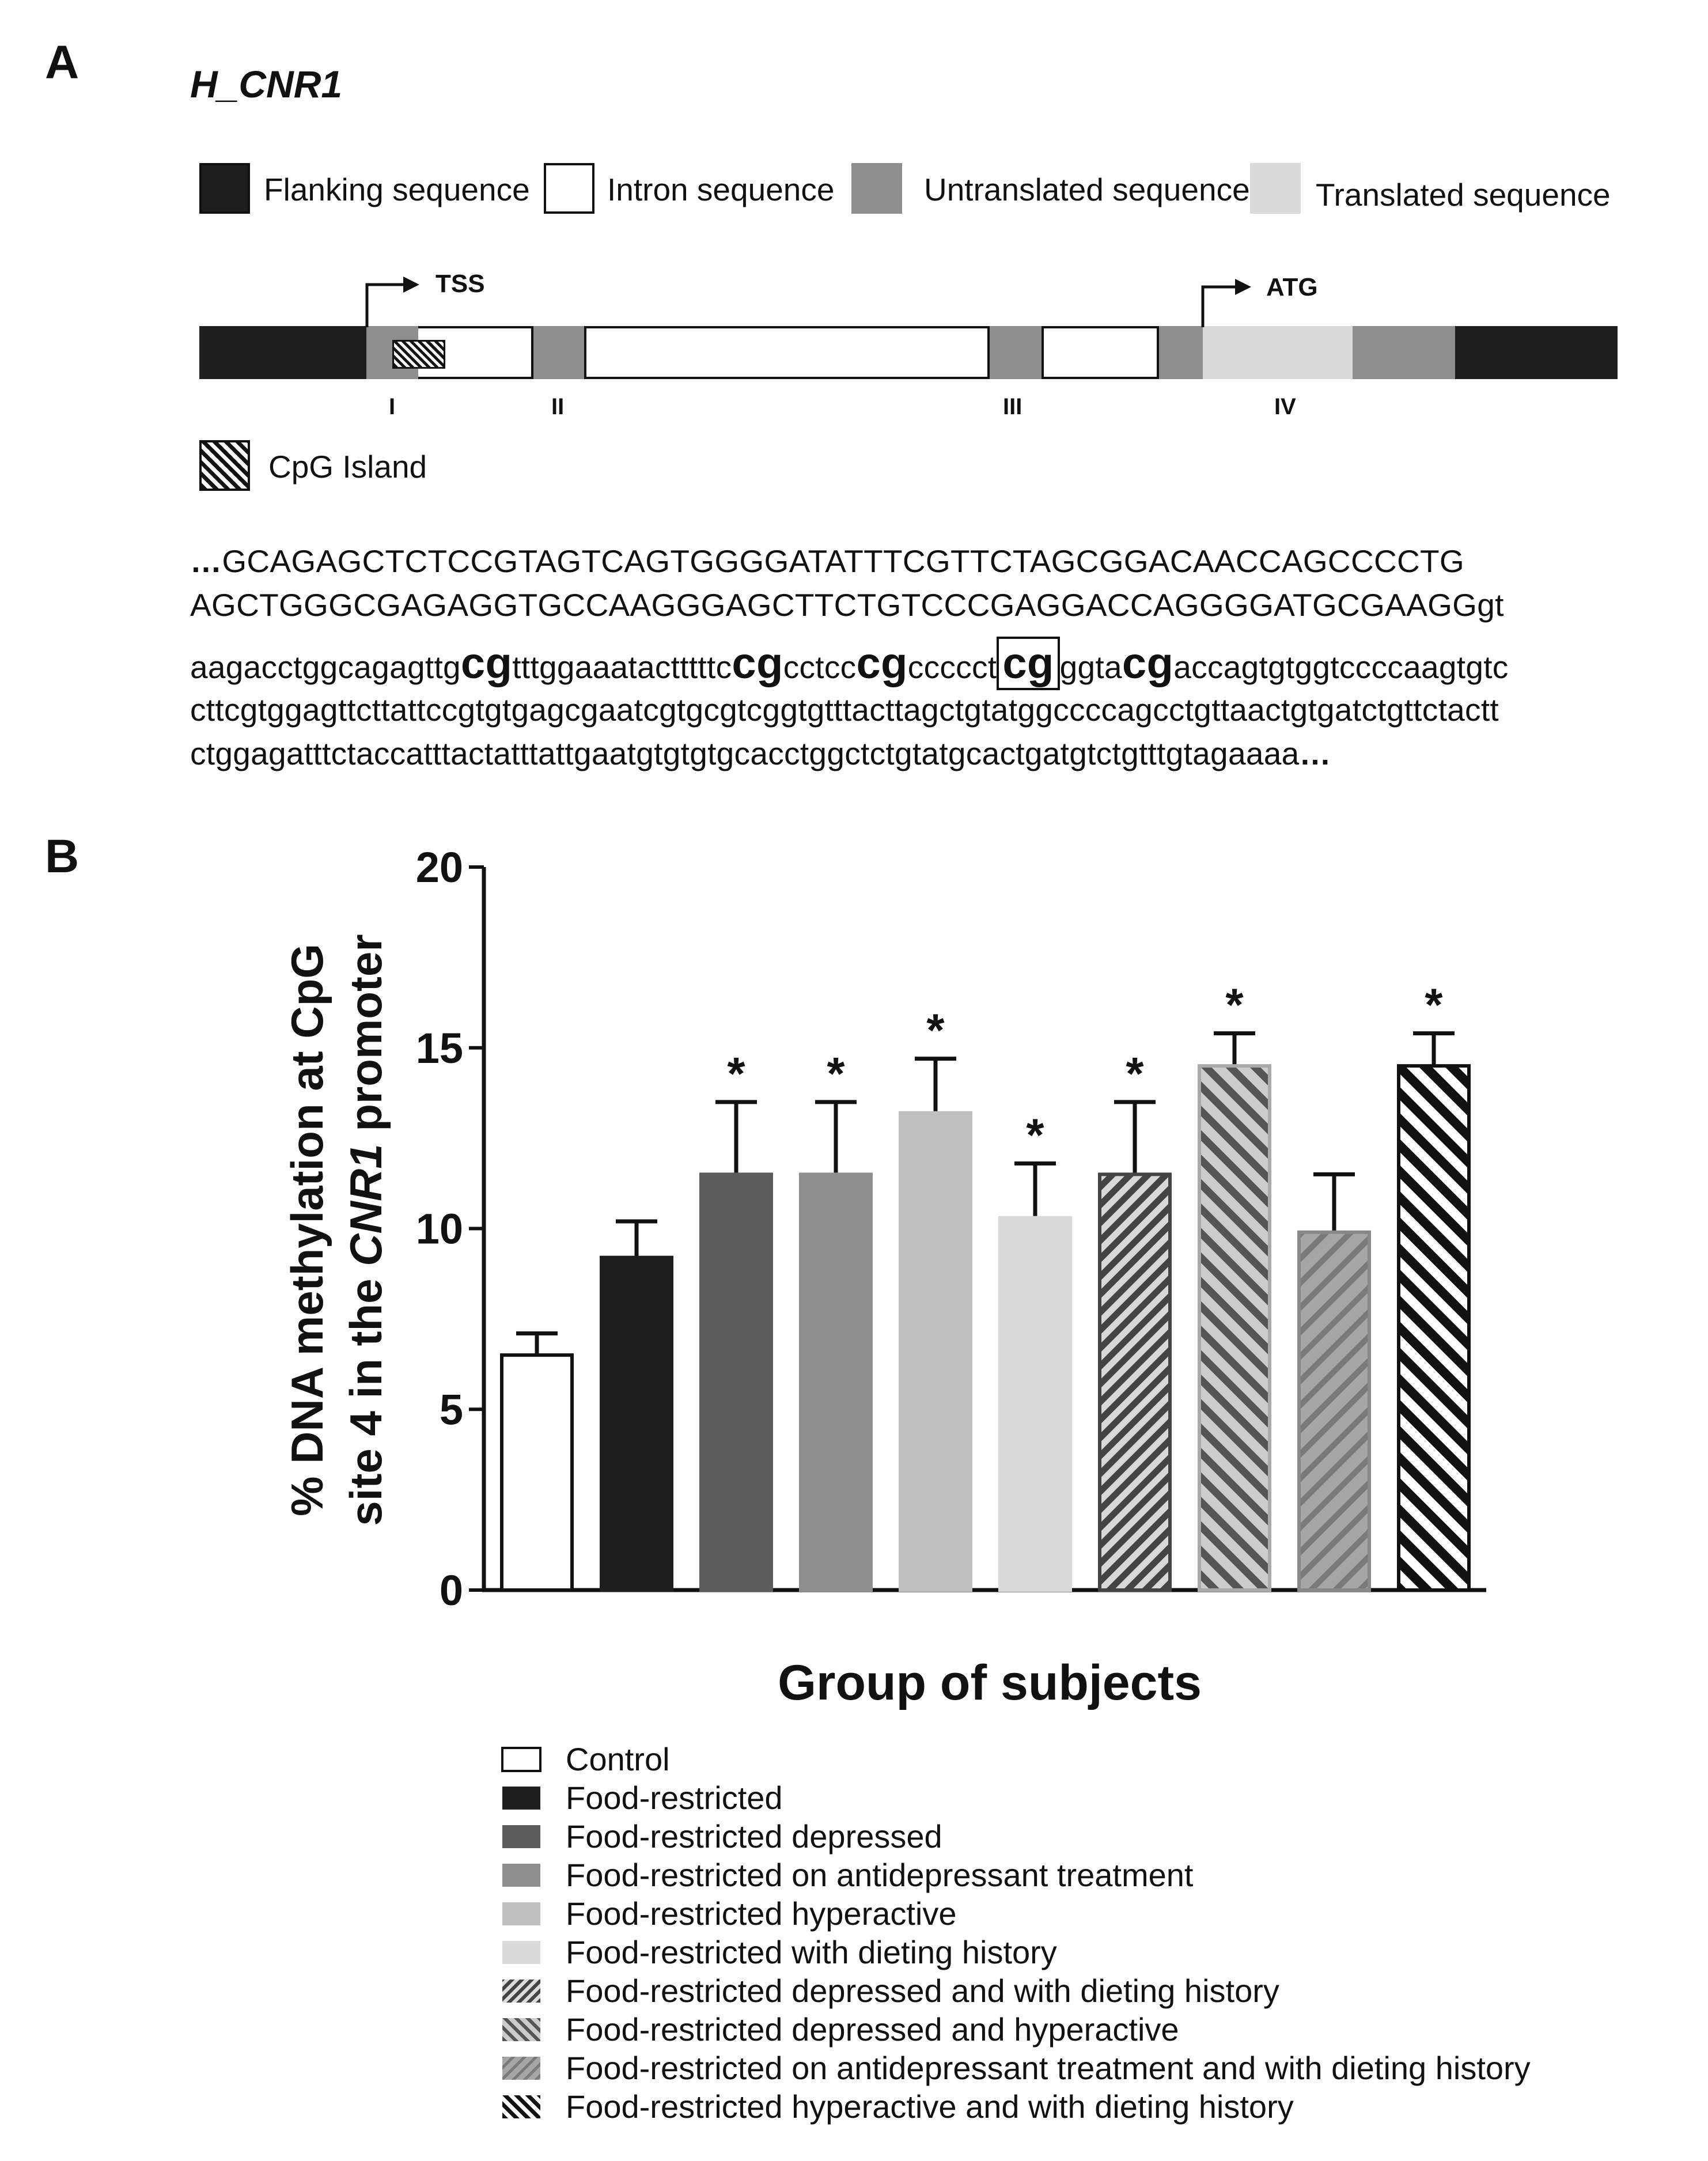 This screenshot has width=1708, height=2161. What do you see at coordinates (365, 1205) in the screenshot?
I see `y-axis-title-gene: CNR1` at bounding box center [365, 1205].